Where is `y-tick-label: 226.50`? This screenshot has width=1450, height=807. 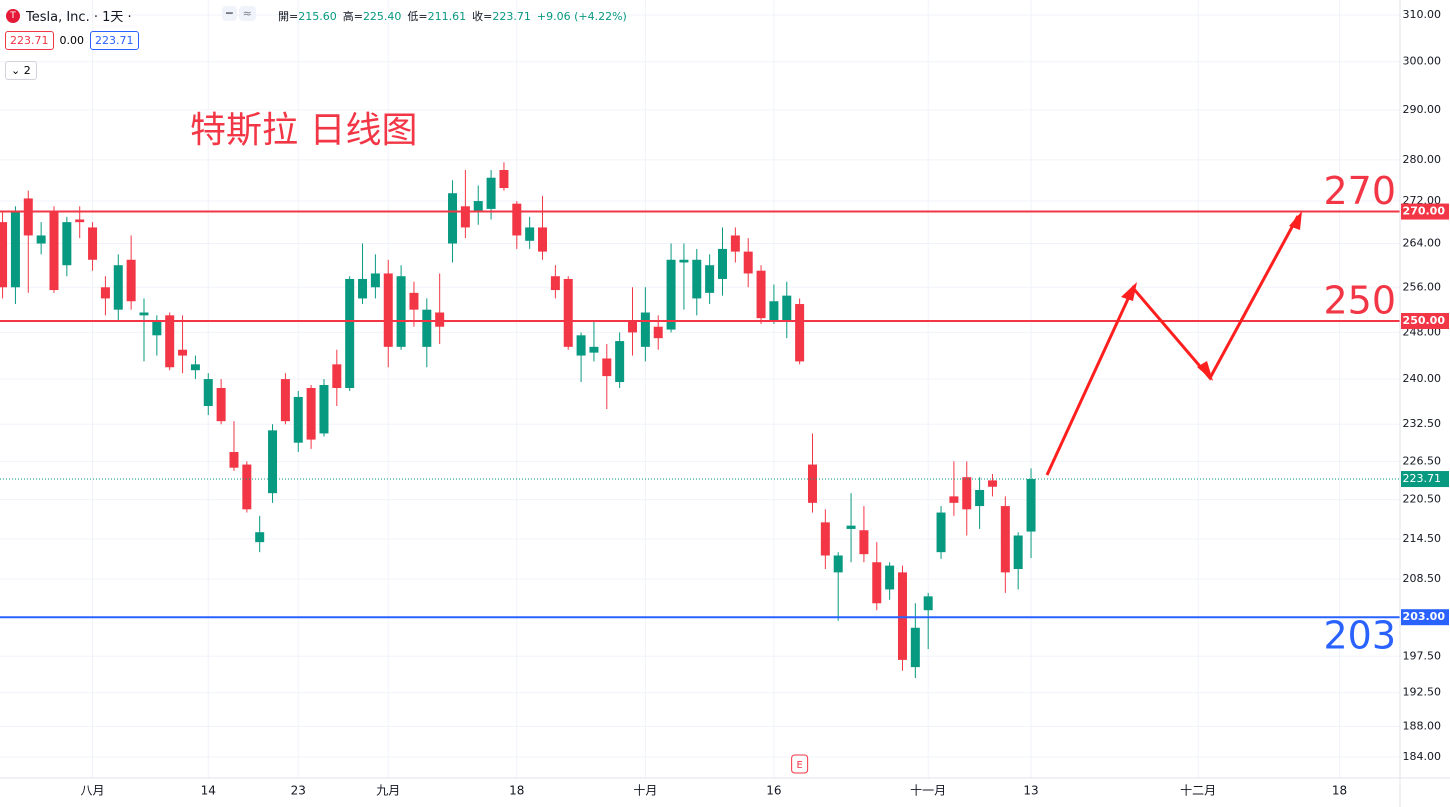 y-tick-label: 226.50 is located at coordinates (1422, 460).